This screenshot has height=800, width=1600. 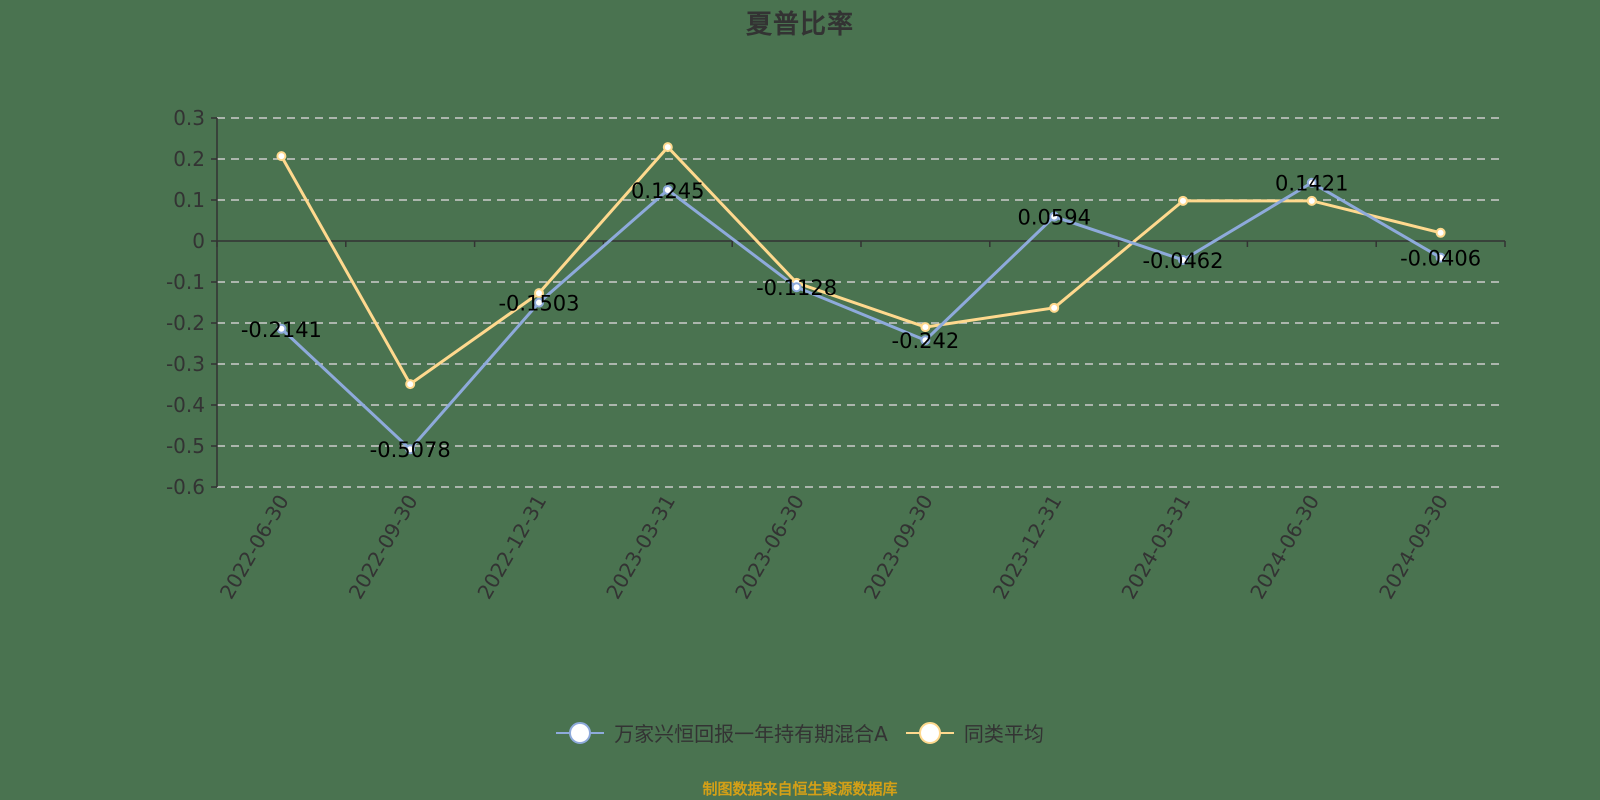 What do you see at coordinates (640, 547) in the screenshot?
I see `svg-text: 2023-03-31` at bounding box center [640, 547].